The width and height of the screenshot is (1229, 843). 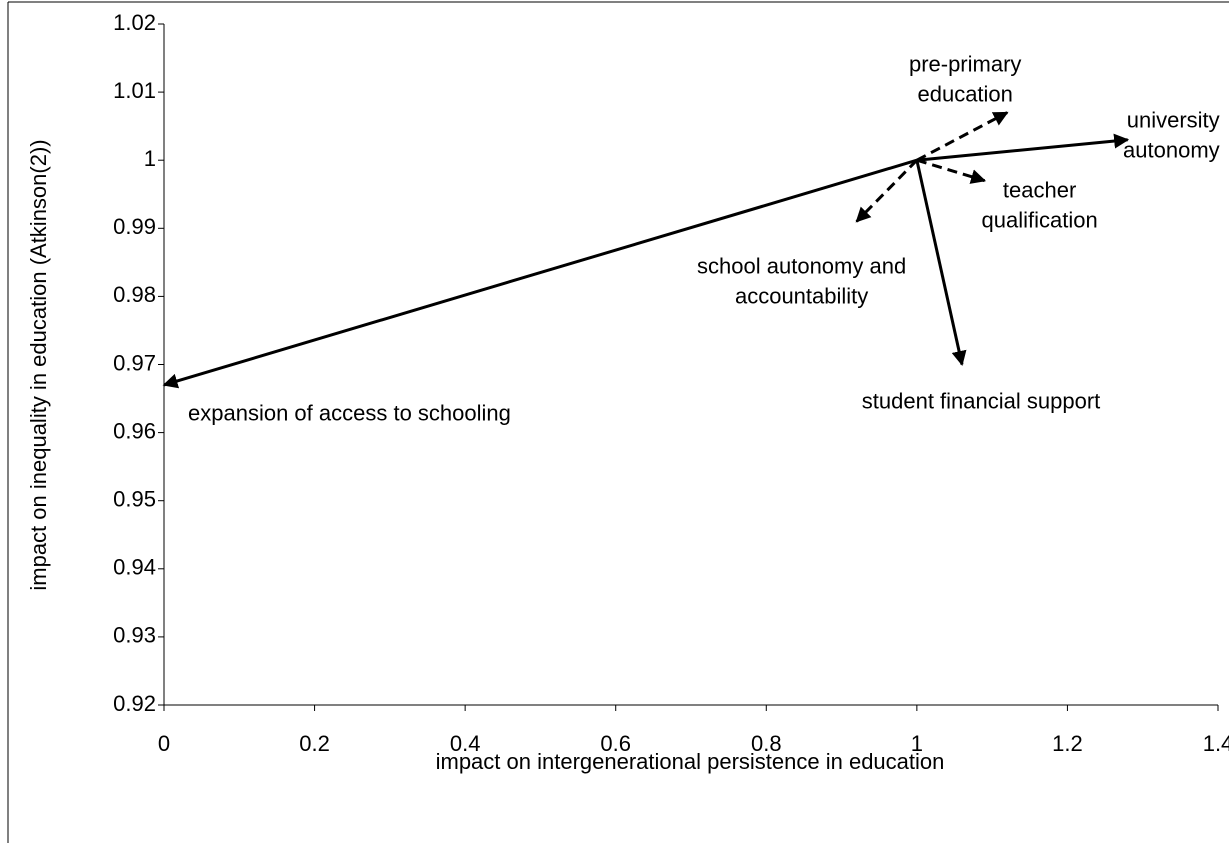 What do you see at coordinates (314, 743) in the screenshot?
I see `x-tick-label: 0.2` at bounding box center [314, 743].